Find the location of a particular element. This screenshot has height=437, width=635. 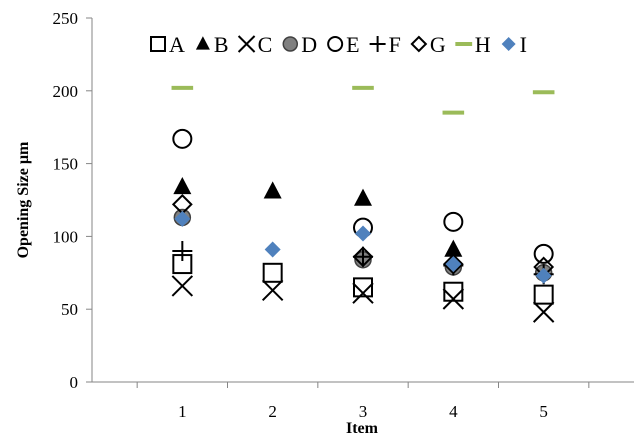

legend-label: H is located at coordinates (483, 44).